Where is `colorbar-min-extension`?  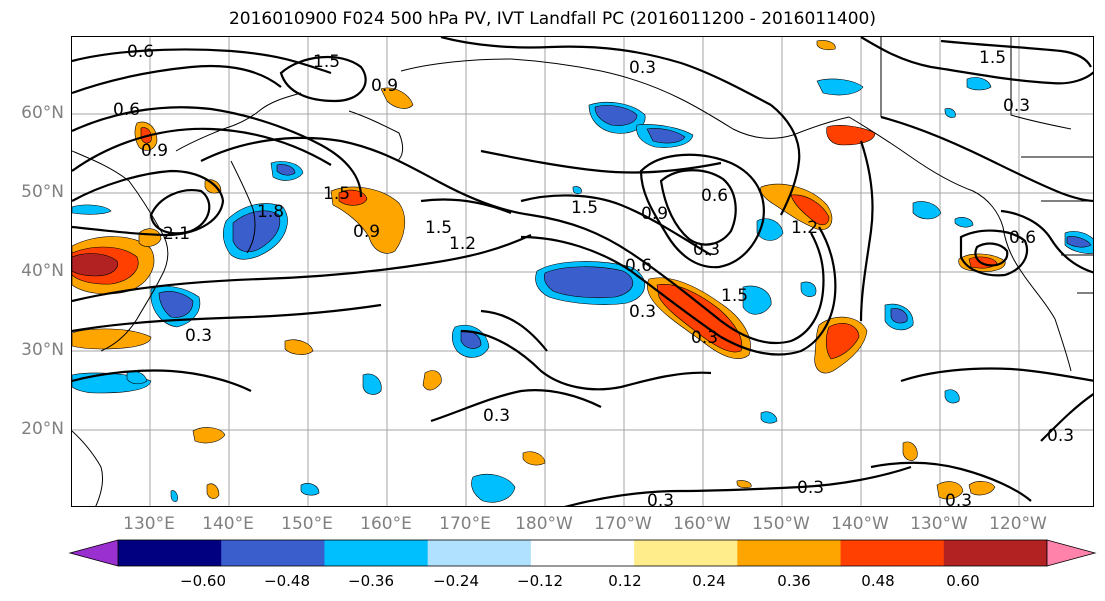
colorbar-min-extension is located at coordinates (93, 553).